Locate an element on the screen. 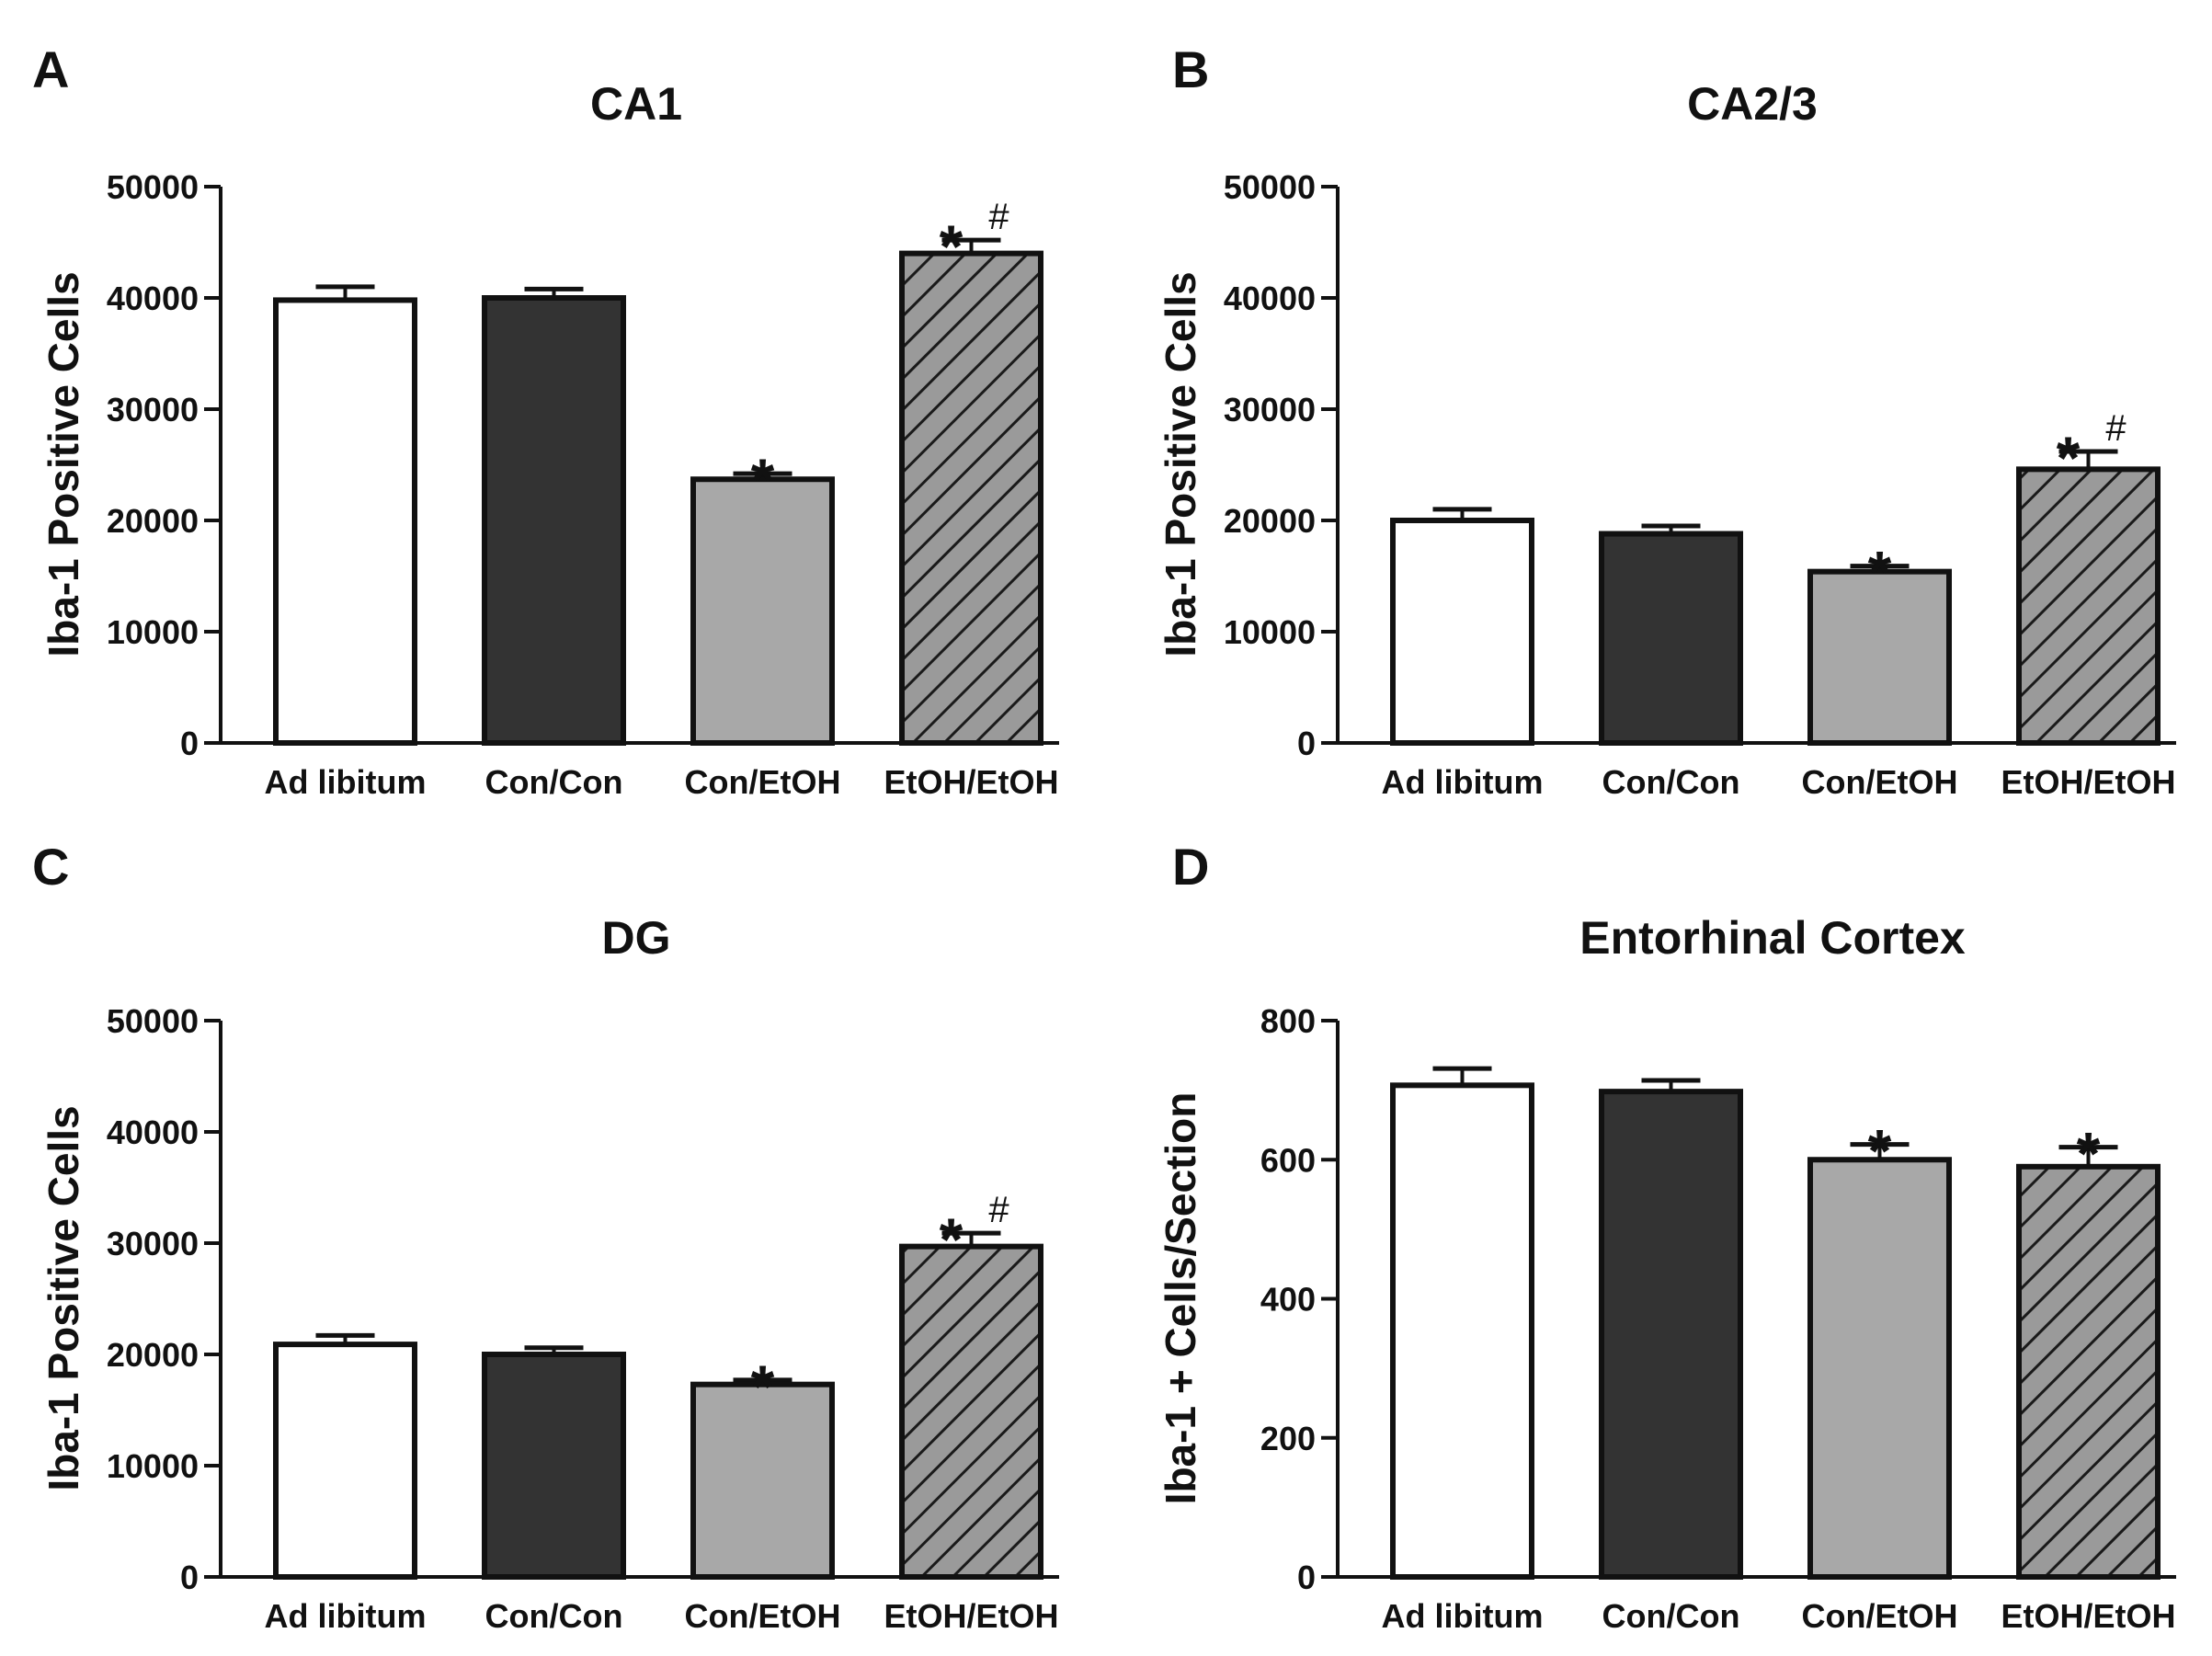 Image resolution: width=2212 pixels, height=1656 pixels. chart-title: CA2/3 is located at coordinates (1752, 104).